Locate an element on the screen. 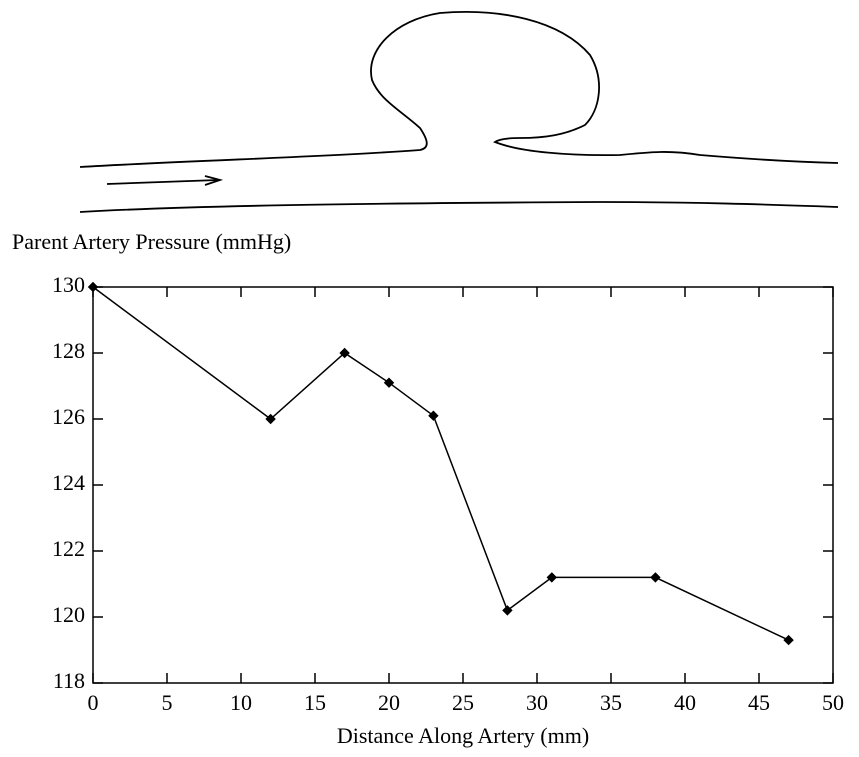 The width and height of the screenshot is (859, 757). x-tick-label: 25 is located at coordinates (463, 702).